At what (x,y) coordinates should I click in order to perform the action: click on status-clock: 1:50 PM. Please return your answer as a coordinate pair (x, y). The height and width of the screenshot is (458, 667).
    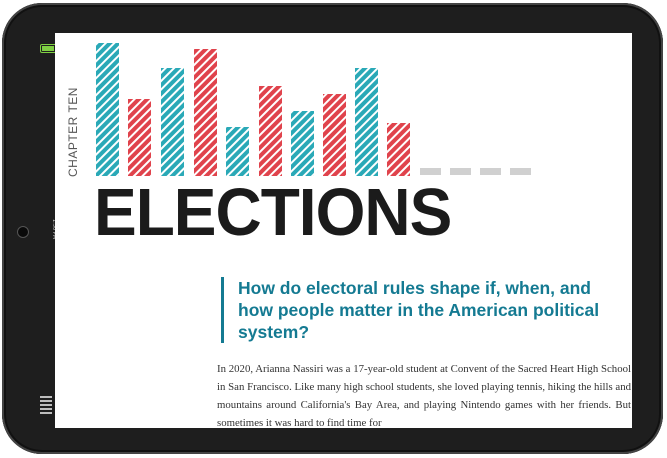
    Looking at the image, I should click on (54, 229).